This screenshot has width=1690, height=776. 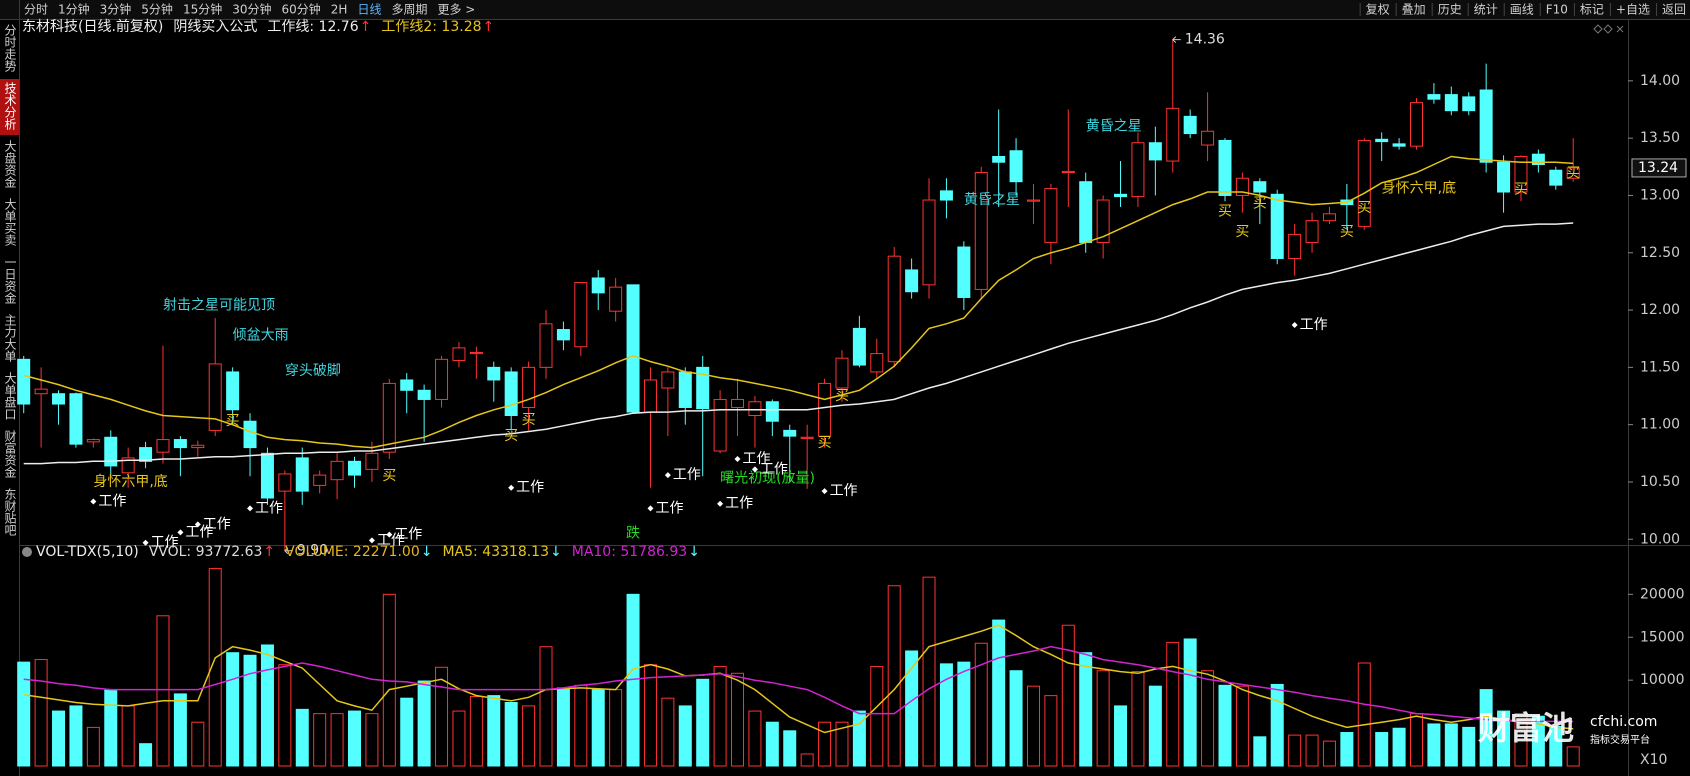 I want to click on y-tick-label: 15000, so click(x=1662, y=637).